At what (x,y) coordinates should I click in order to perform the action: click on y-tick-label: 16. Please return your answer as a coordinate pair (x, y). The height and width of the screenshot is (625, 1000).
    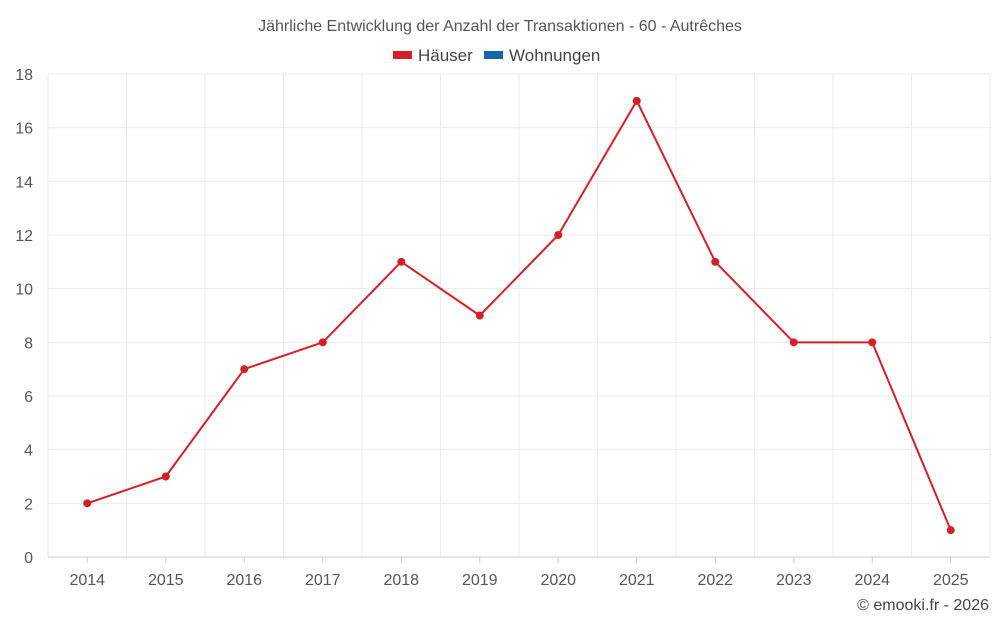
    Looking at the image, I should click on (24, 129).